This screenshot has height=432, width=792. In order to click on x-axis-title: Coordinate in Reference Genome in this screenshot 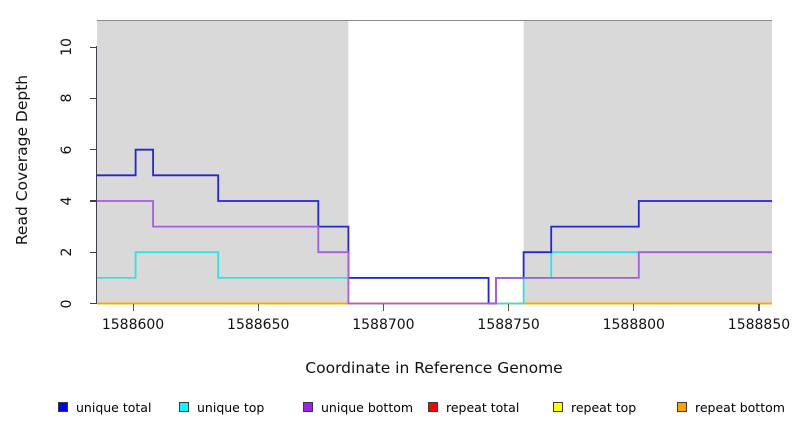, I will do `click(434, 368)`.